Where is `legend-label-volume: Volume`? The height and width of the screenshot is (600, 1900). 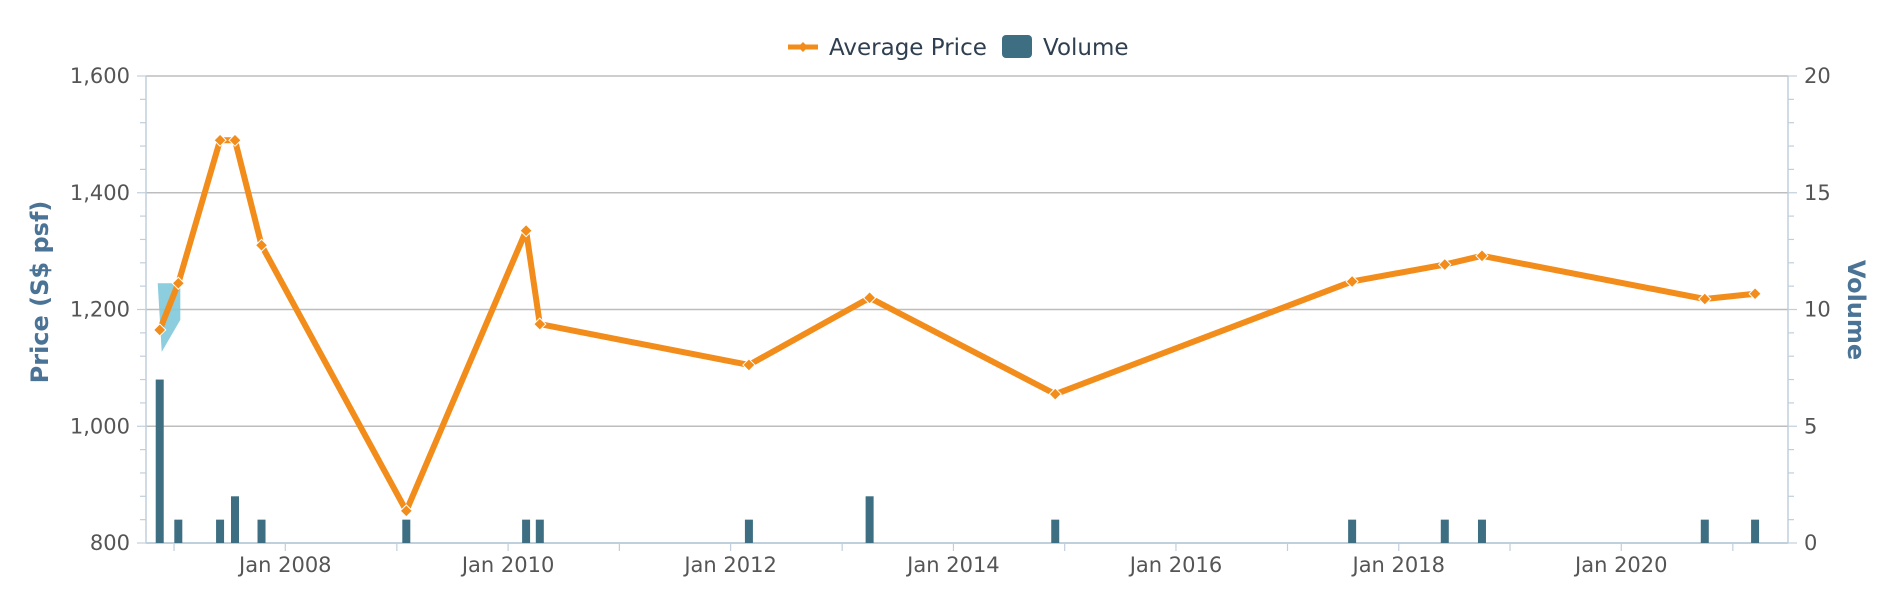 legend-label-volume: Volume is located at coordinates (1086, 48).